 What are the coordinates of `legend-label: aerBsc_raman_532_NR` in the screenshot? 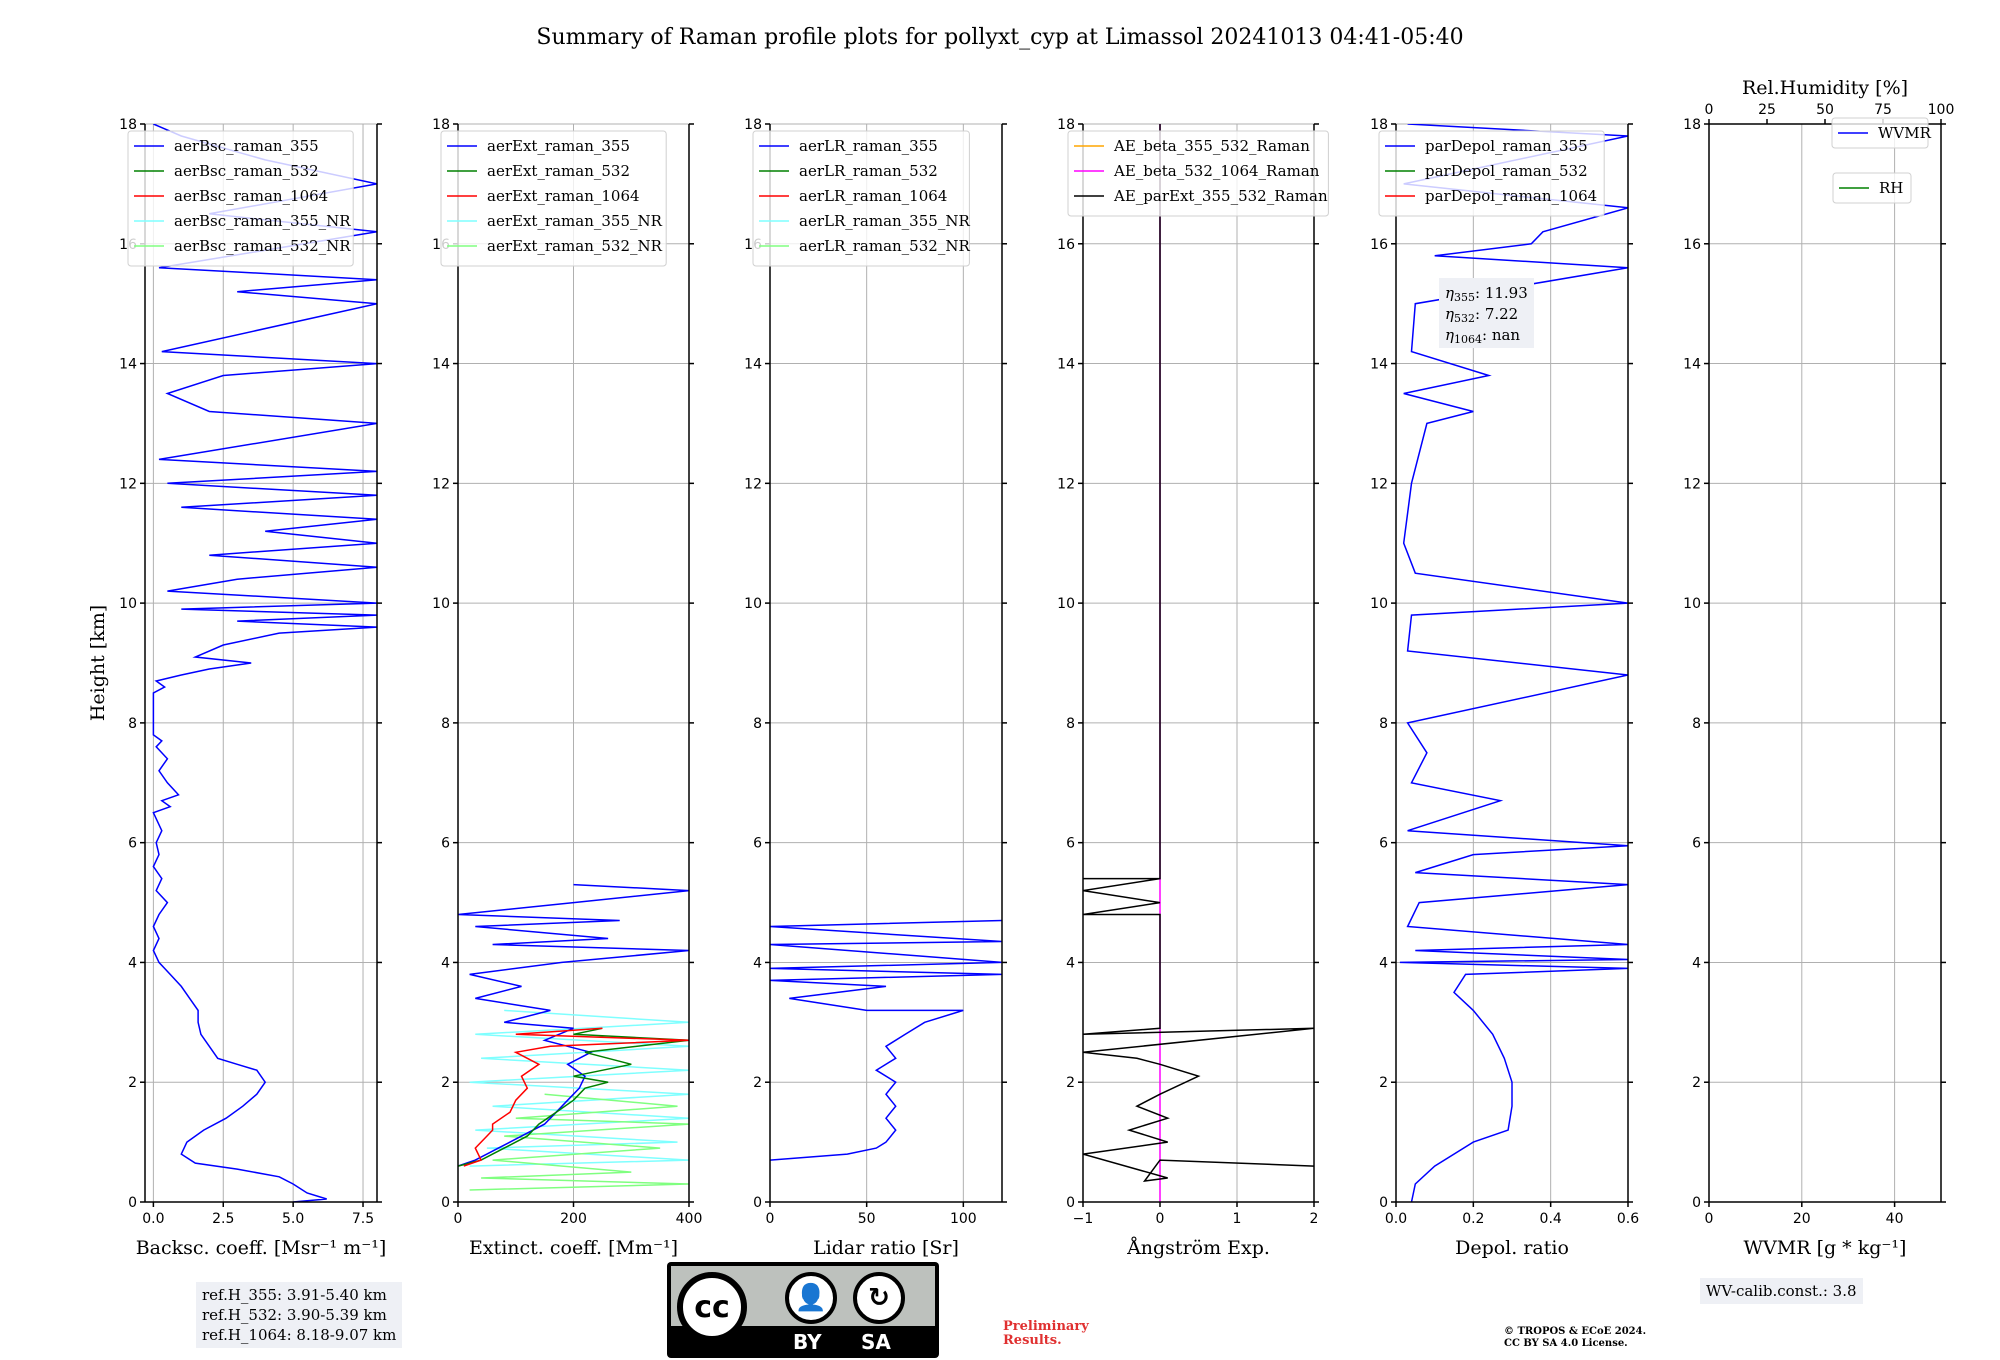 It's located at (262, 246).